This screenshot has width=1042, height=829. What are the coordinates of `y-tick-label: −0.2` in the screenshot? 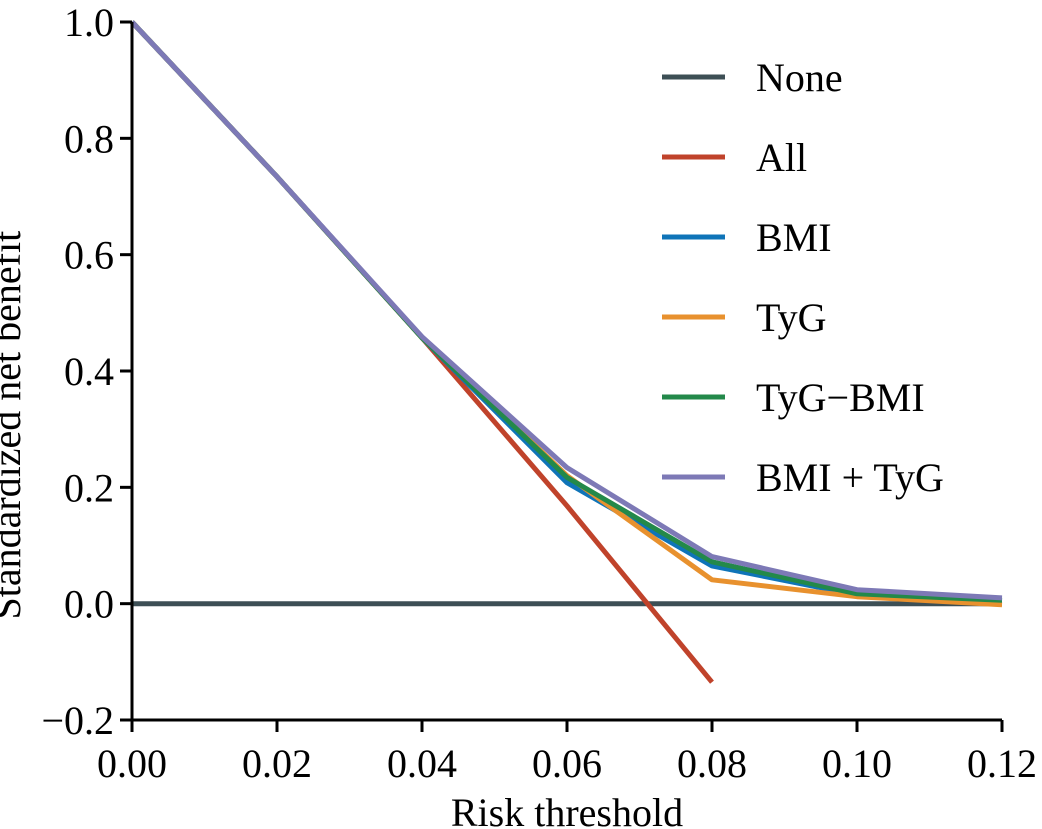 It's located at (77, 720).